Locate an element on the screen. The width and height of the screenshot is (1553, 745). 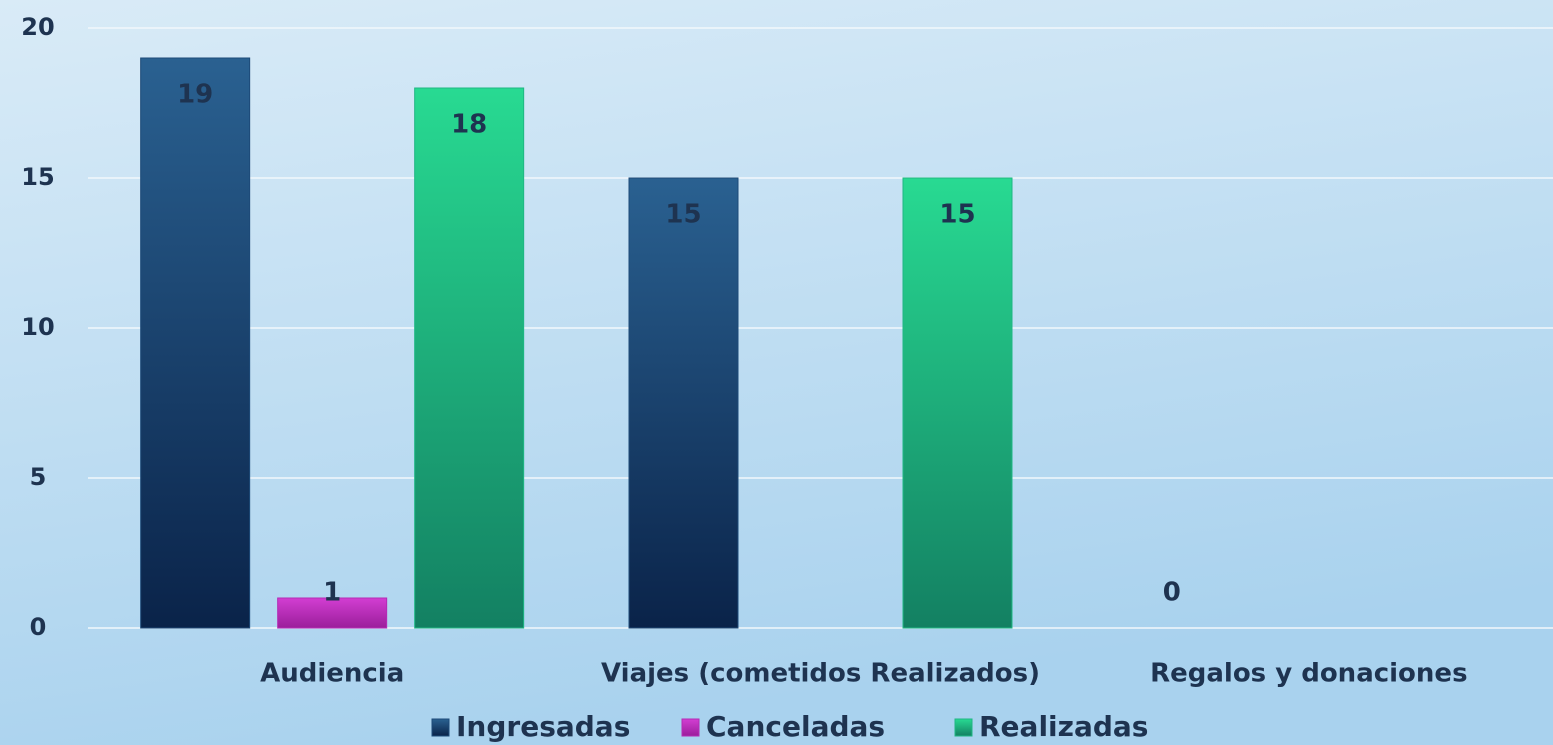
legend-label: Realizadas is located at coordinates (1063, 726).